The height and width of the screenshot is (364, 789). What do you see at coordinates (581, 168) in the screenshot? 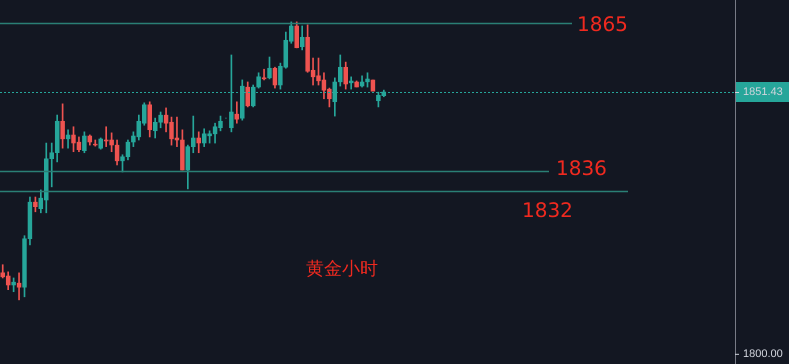
I see `ref-line-label: 1836` at bounding box center [581, 168].